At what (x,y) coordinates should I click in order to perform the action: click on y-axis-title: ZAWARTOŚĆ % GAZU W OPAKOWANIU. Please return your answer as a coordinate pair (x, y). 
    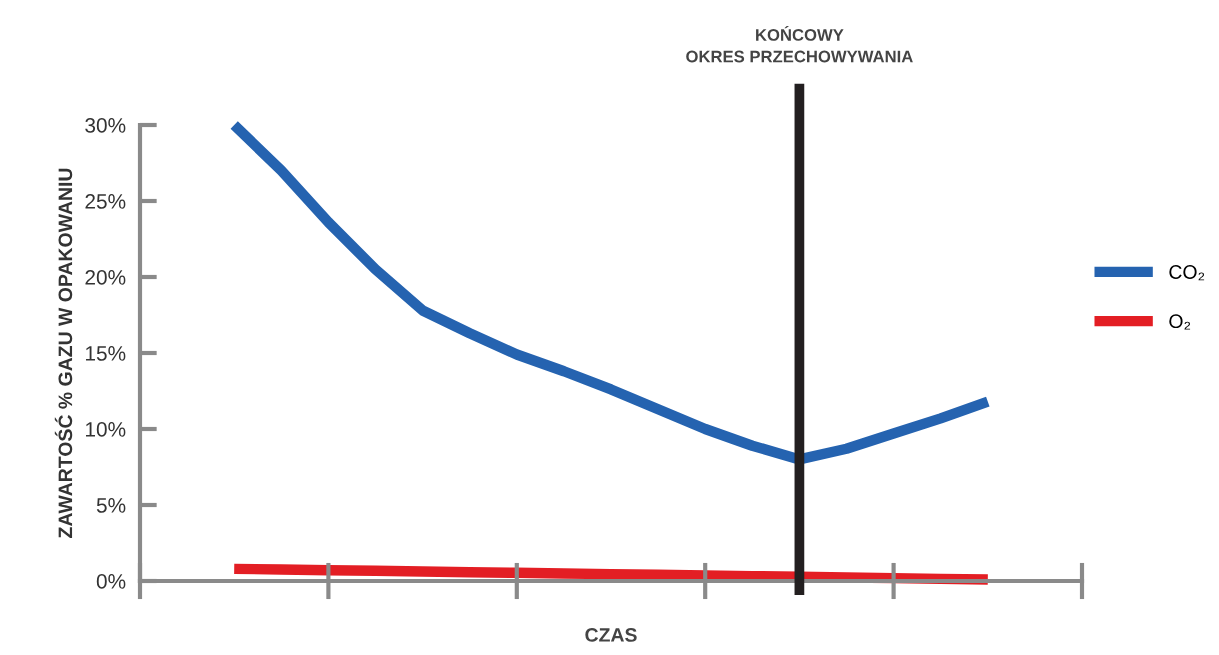
    Looking at the image, I should click on (63, 353).